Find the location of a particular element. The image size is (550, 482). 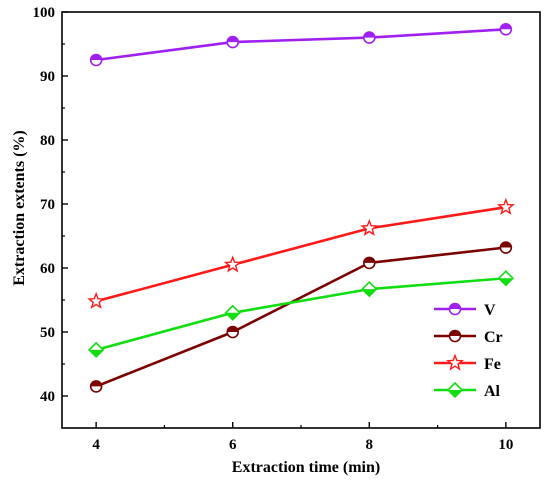

legend-label-fe: Fe is located at coordinates (492, 364).